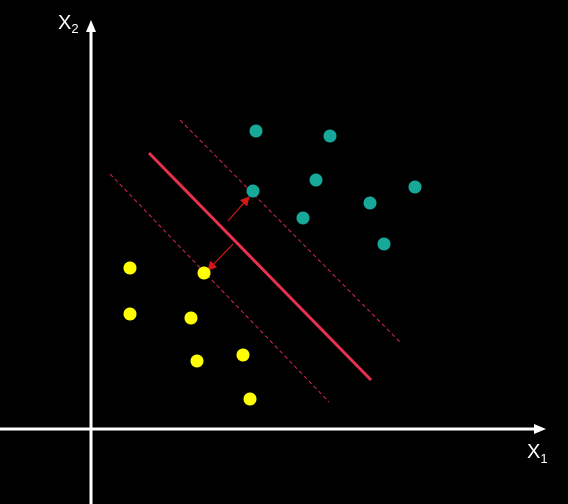 The image size is (568, 504). What do you see at coordinates (74, 28) in the screenshot?
I see `label-sub: 2` at bounding box center [74, 28].